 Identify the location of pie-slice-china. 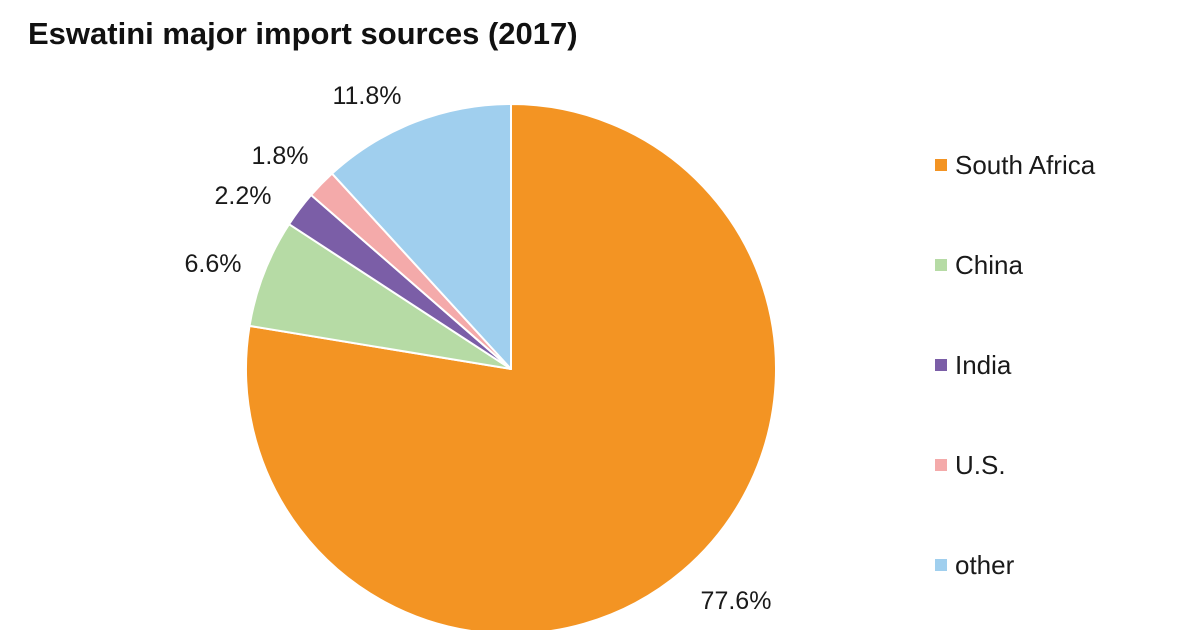
(380, 296).